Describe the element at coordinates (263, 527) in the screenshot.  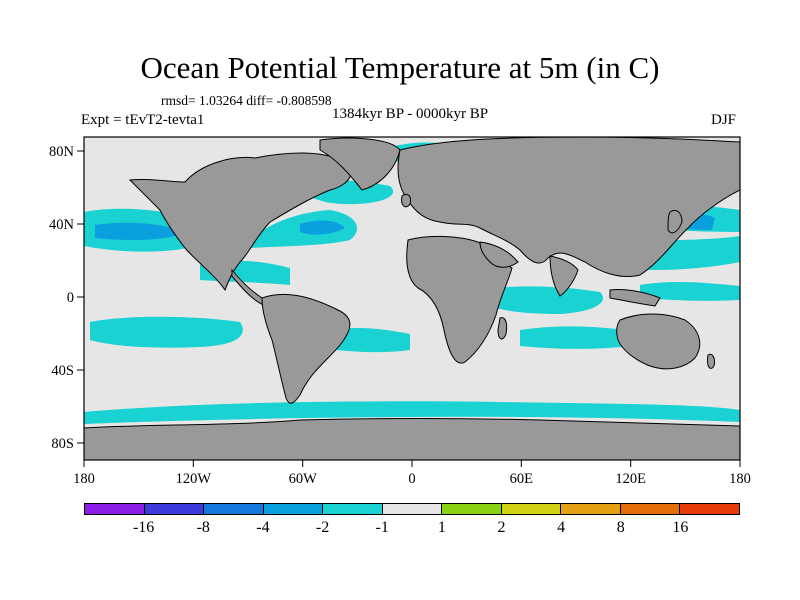
I see `legend-label: -4` at that location.